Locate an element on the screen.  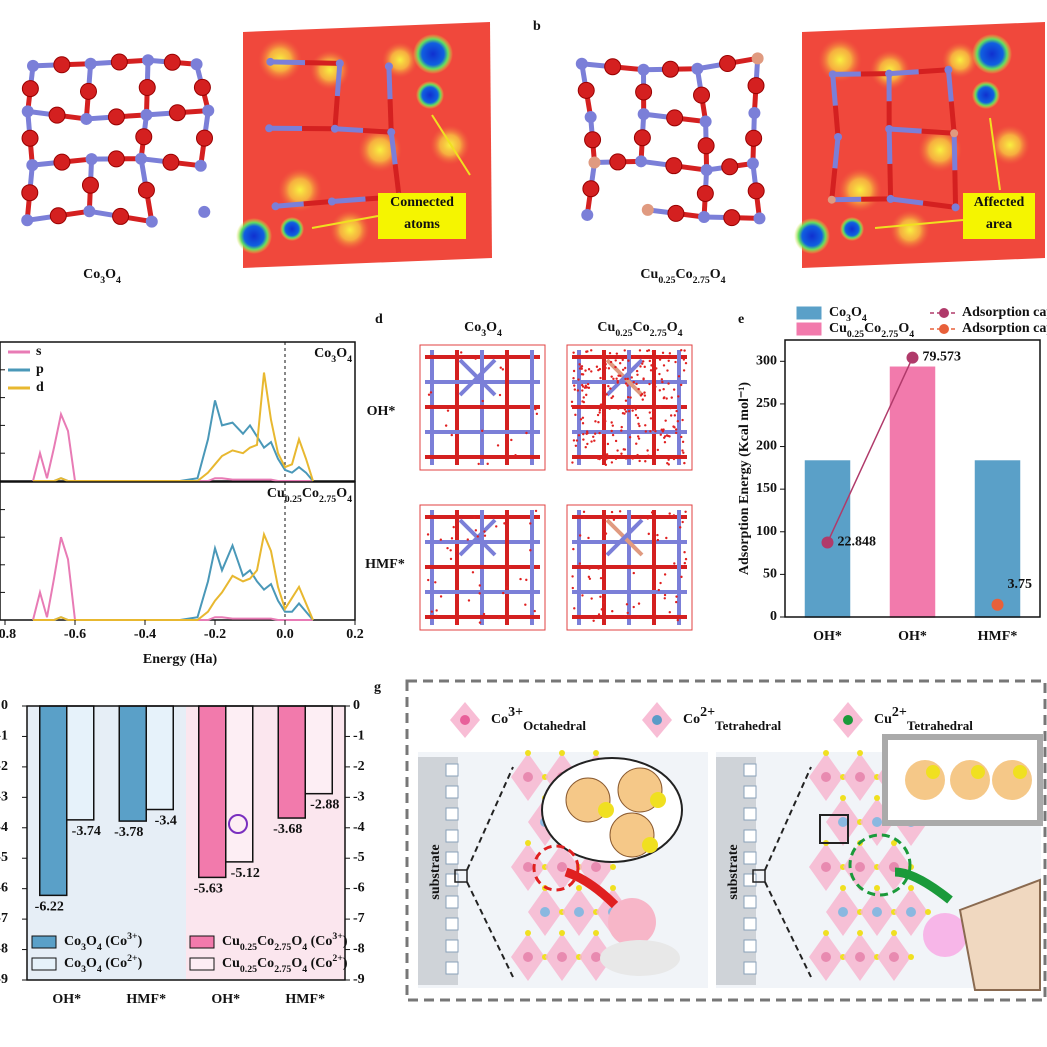
bar is located at coordinates (239, 784).